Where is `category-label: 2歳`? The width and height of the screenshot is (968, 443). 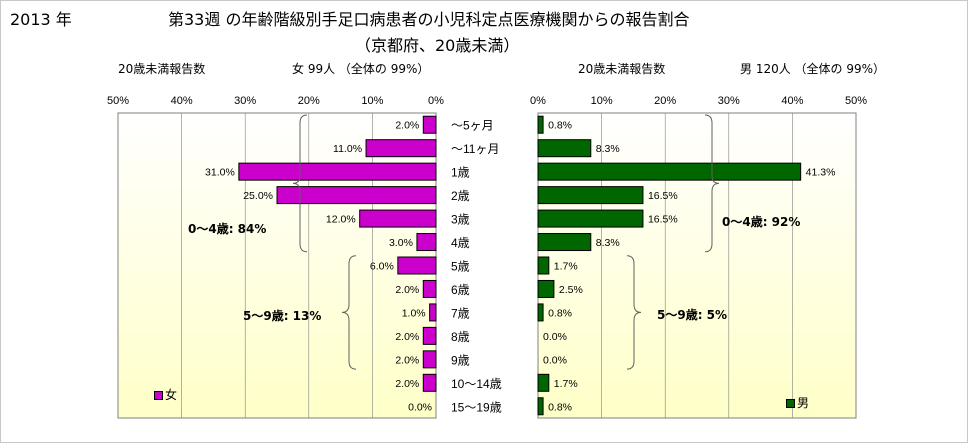 category-label: 2歳 is located at coordinates (460, 196).